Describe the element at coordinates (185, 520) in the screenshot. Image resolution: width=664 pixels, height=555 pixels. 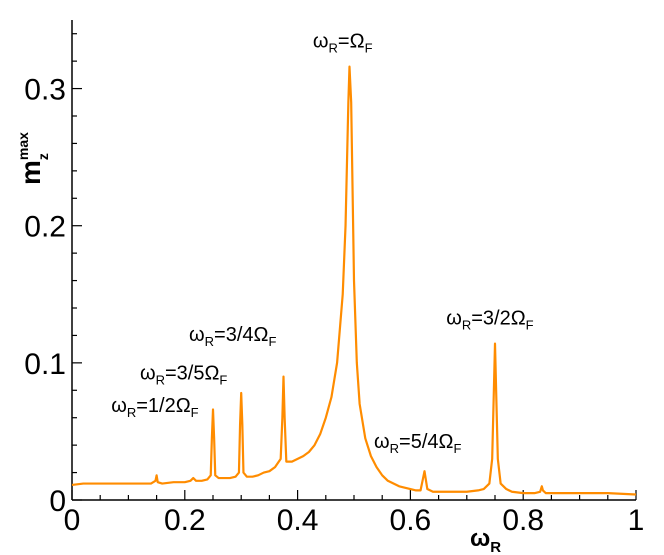
I see `x-tick-label: 0.2` at that location.